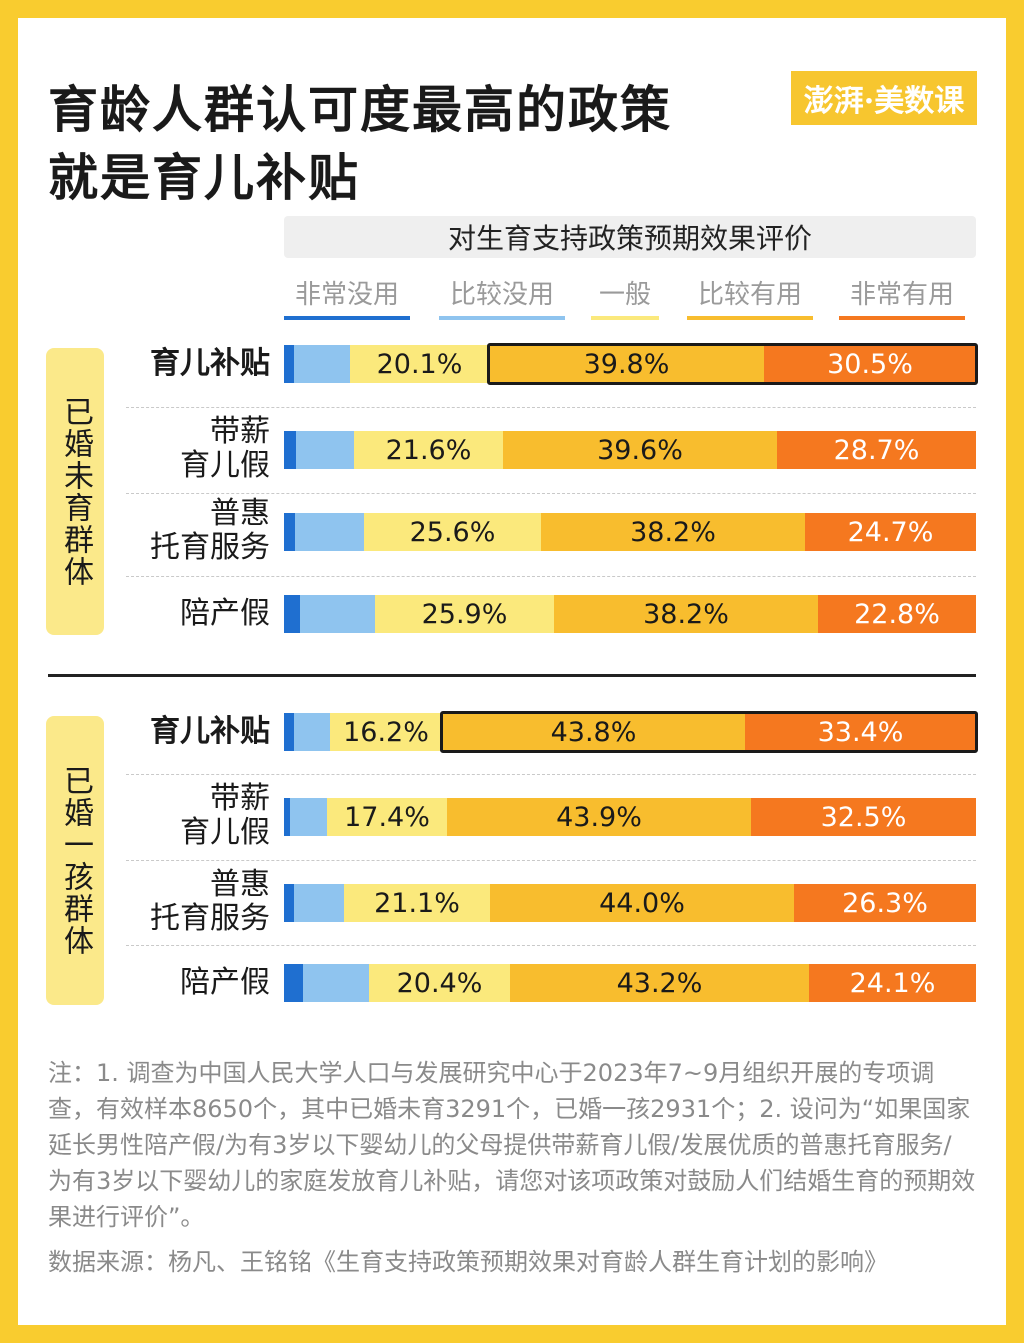  What do you see at coordinates (346, 295) in the screenshot?
I see `legend-label: 非常没用` at bounding box center [346, 295].